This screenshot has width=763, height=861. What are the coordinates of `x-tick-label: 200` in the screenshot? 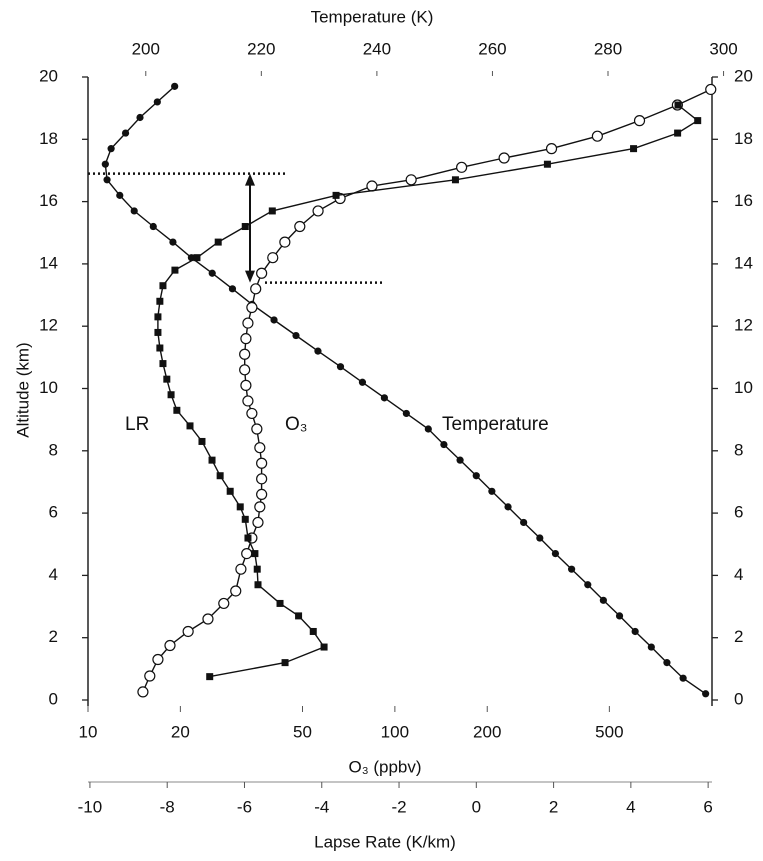 It's located at (487, 731).